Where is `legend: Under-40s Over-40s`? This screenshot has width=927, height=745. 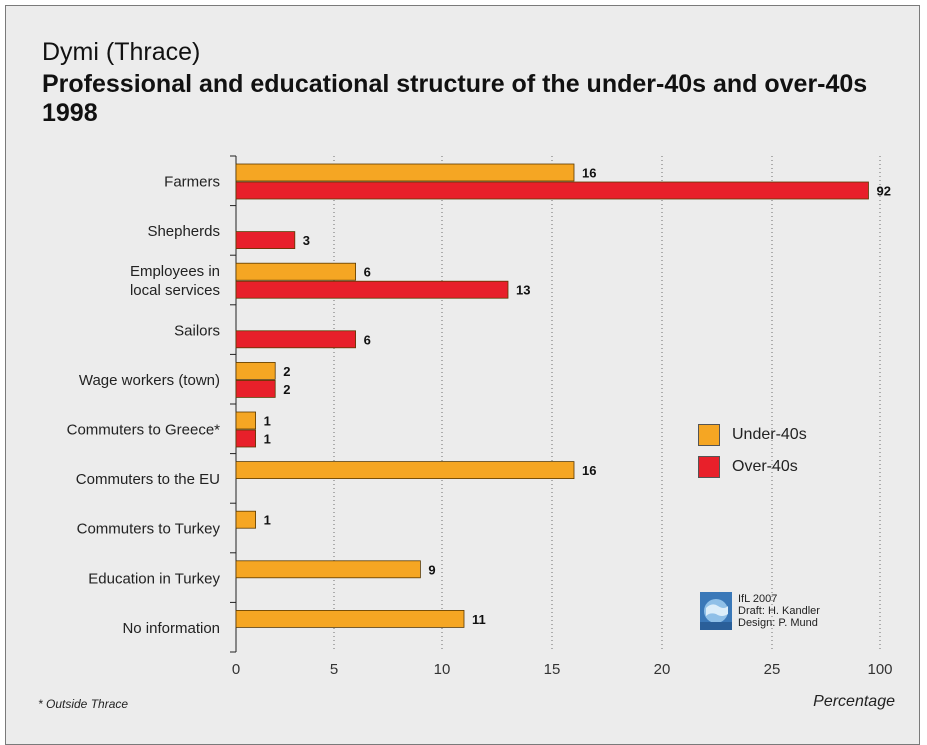 legend: Under-40s Over-40s is located at coordinates (752, 456).